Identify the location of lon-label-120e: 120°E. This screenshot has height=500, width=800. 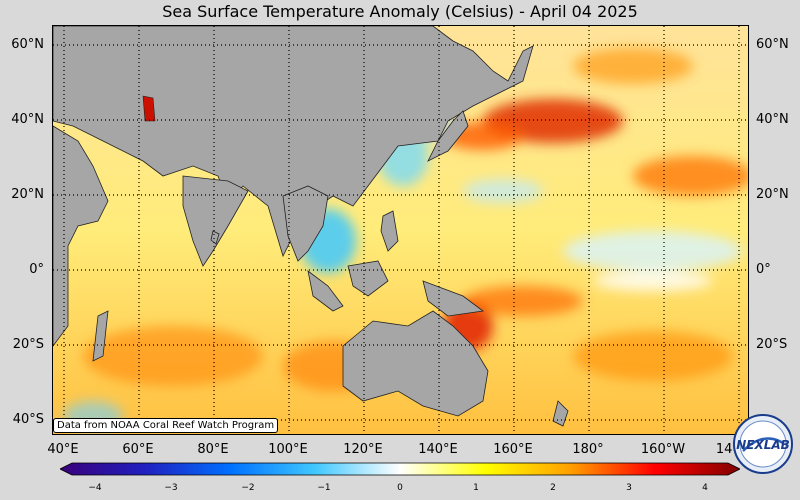
(363, 449).